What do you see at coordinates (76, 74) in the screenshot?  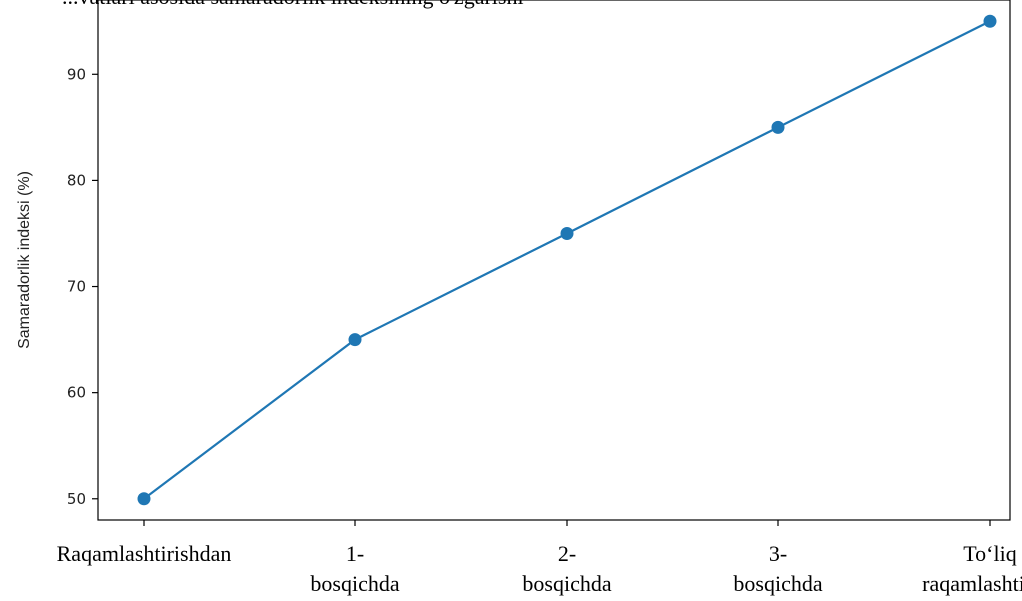 I see `y-tick-label: 90` at bounding box center [76, 74].